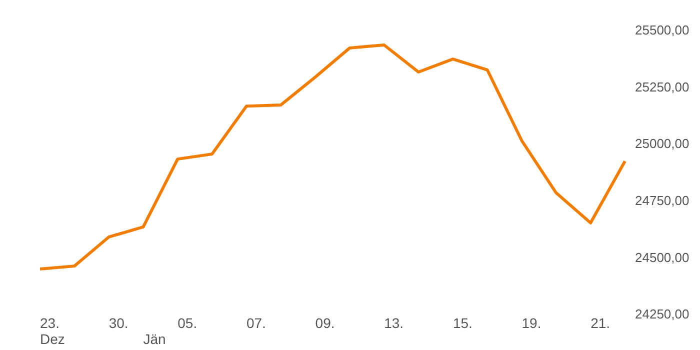 The image size is (700, 350). What do you see at coordinates (118, 323) in the screenshot?
I see `x-tick-label: 30.` at bounding box center [118, 323].